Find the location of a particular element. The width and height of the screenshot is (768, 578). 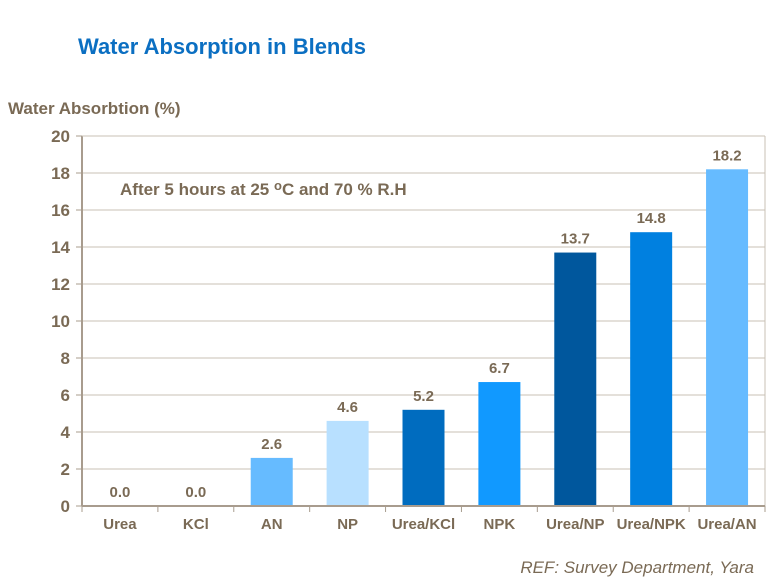

y-tick-label: 14 is located at coordinates (60, 247).